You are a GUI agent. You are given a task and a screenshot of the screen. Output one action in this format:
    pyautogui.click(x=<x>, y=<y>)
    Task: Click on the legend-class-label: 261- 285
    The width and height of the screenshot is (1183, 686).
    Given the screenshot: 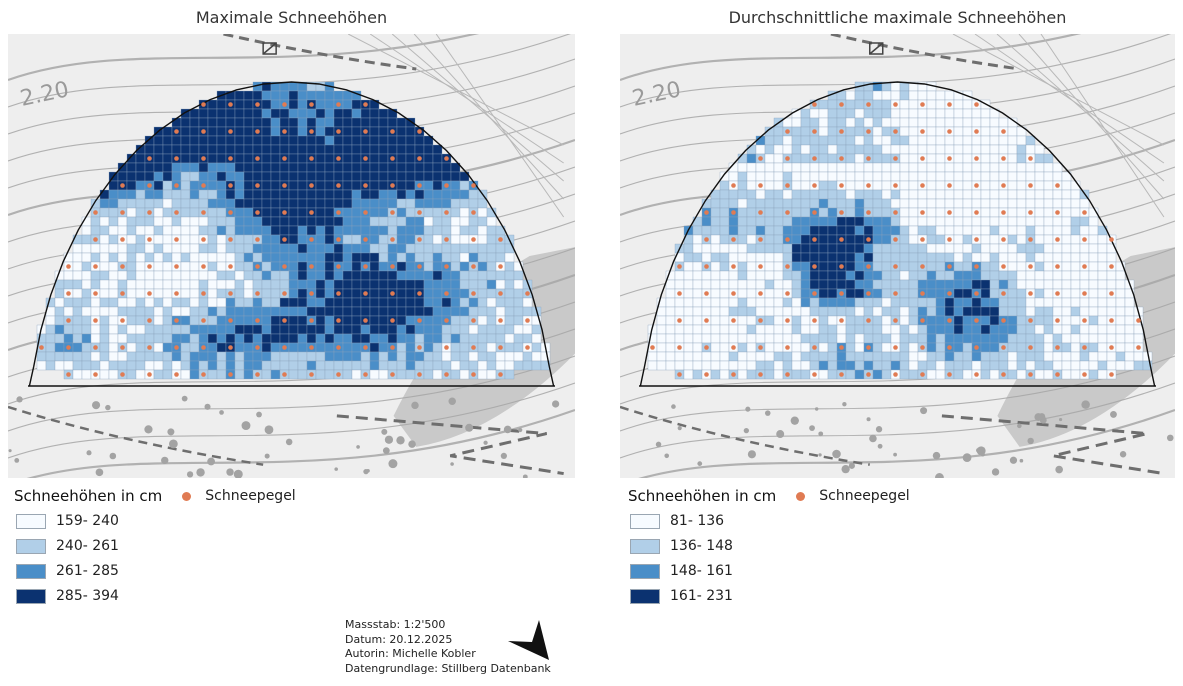 What is the action you would take?
    pyautogui.click(x=87, y=571)
    